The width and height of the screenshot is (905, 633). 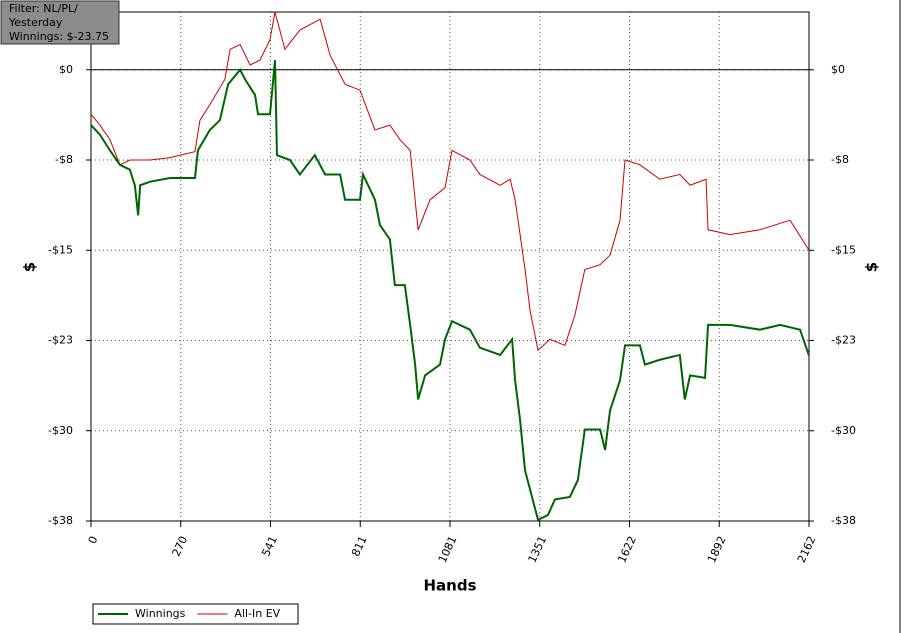 I want to click on y2-tick-label: -$30, so click(x=843, y=430).